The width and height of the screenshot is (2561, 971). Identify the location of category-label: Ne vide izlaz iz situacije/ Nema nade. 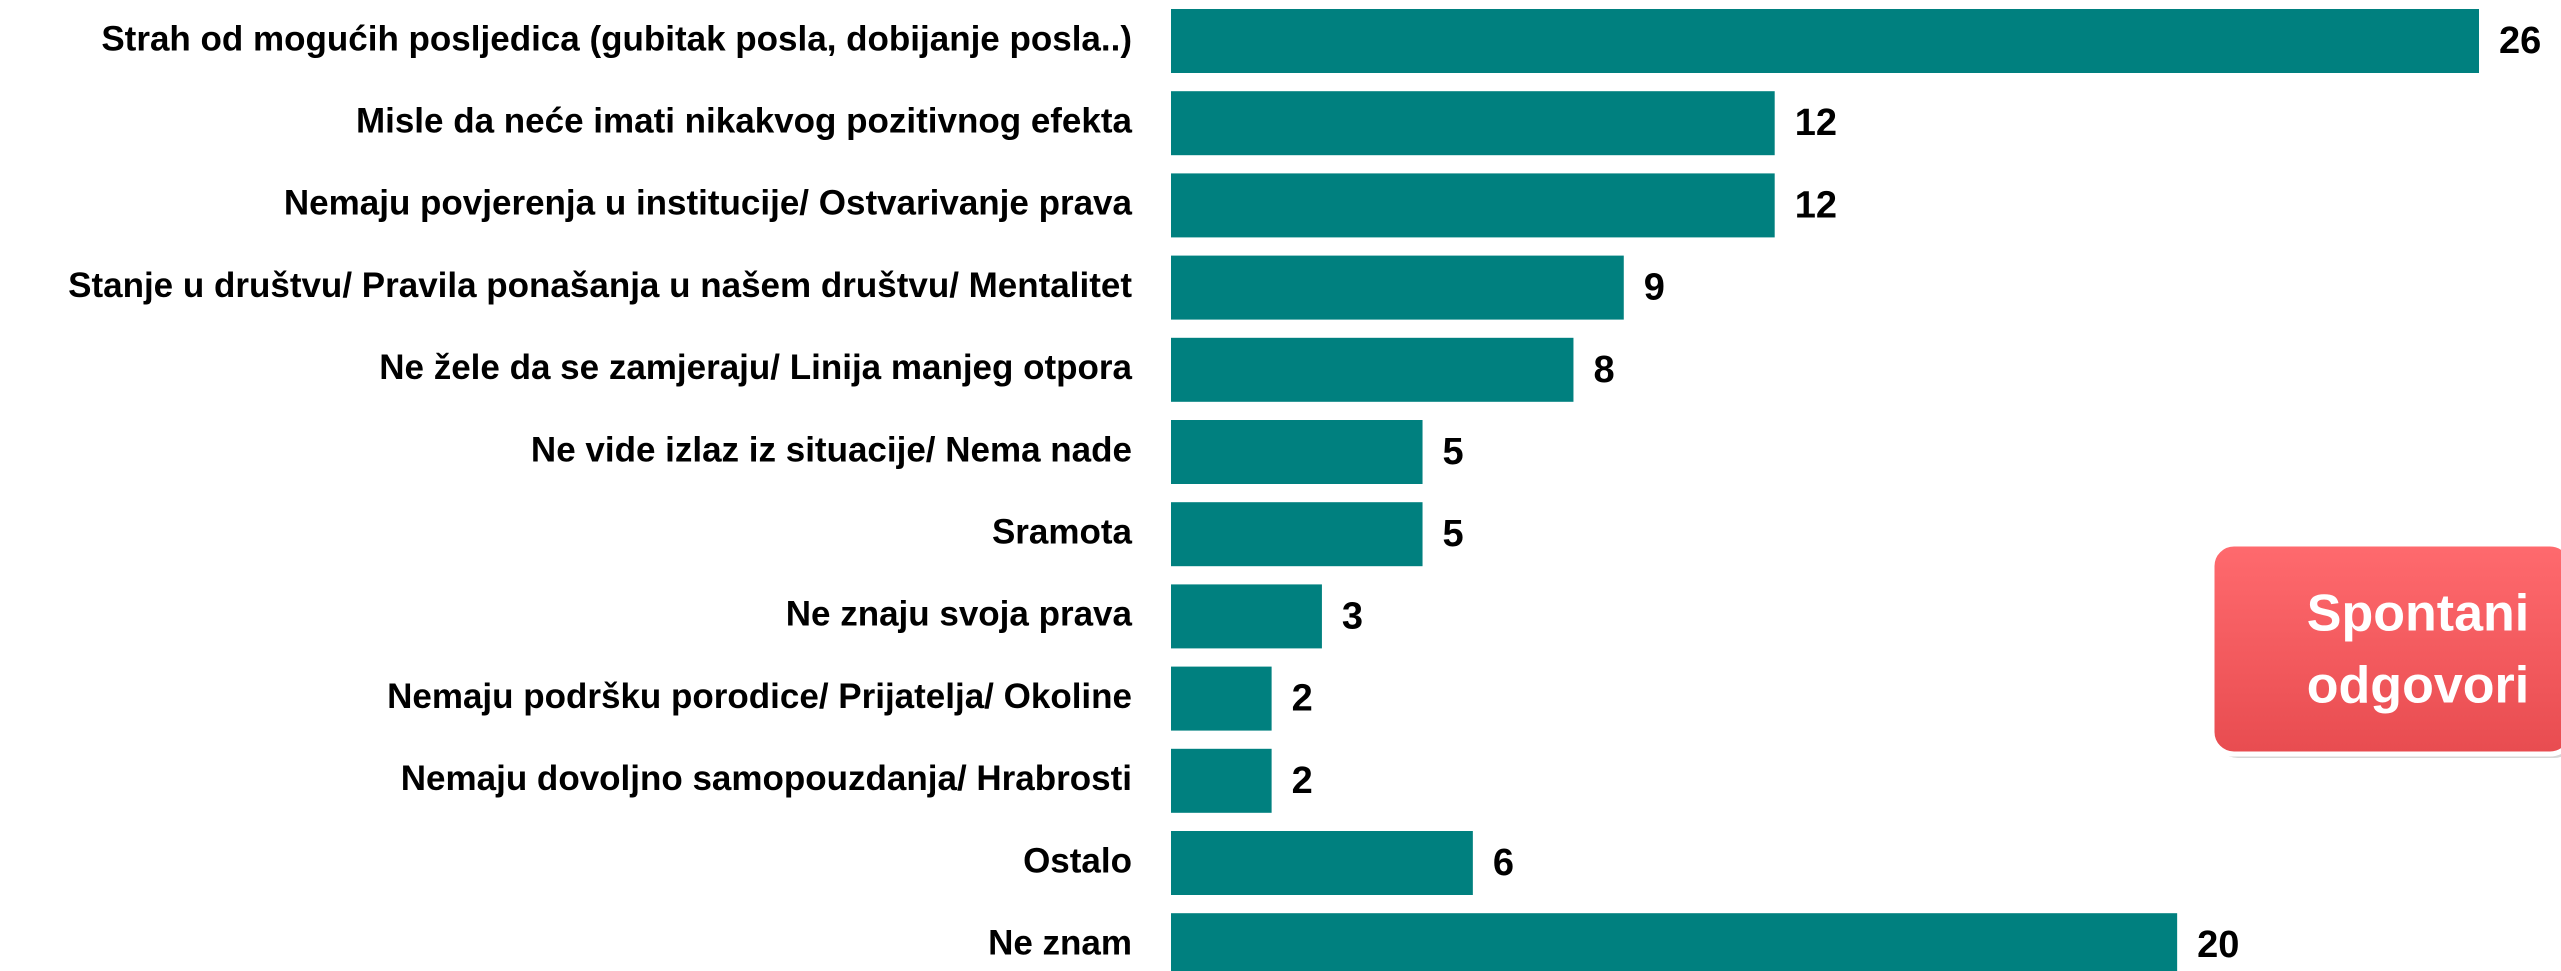
(831, 449).